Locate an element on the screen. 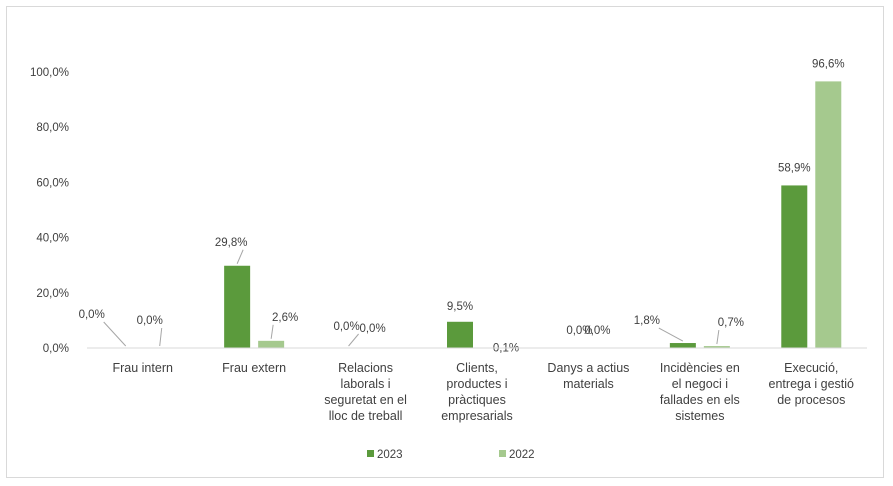 This screenshot has width=893, height=486. category-label-line: entrega i gestió is located at coordinates (812, 384).